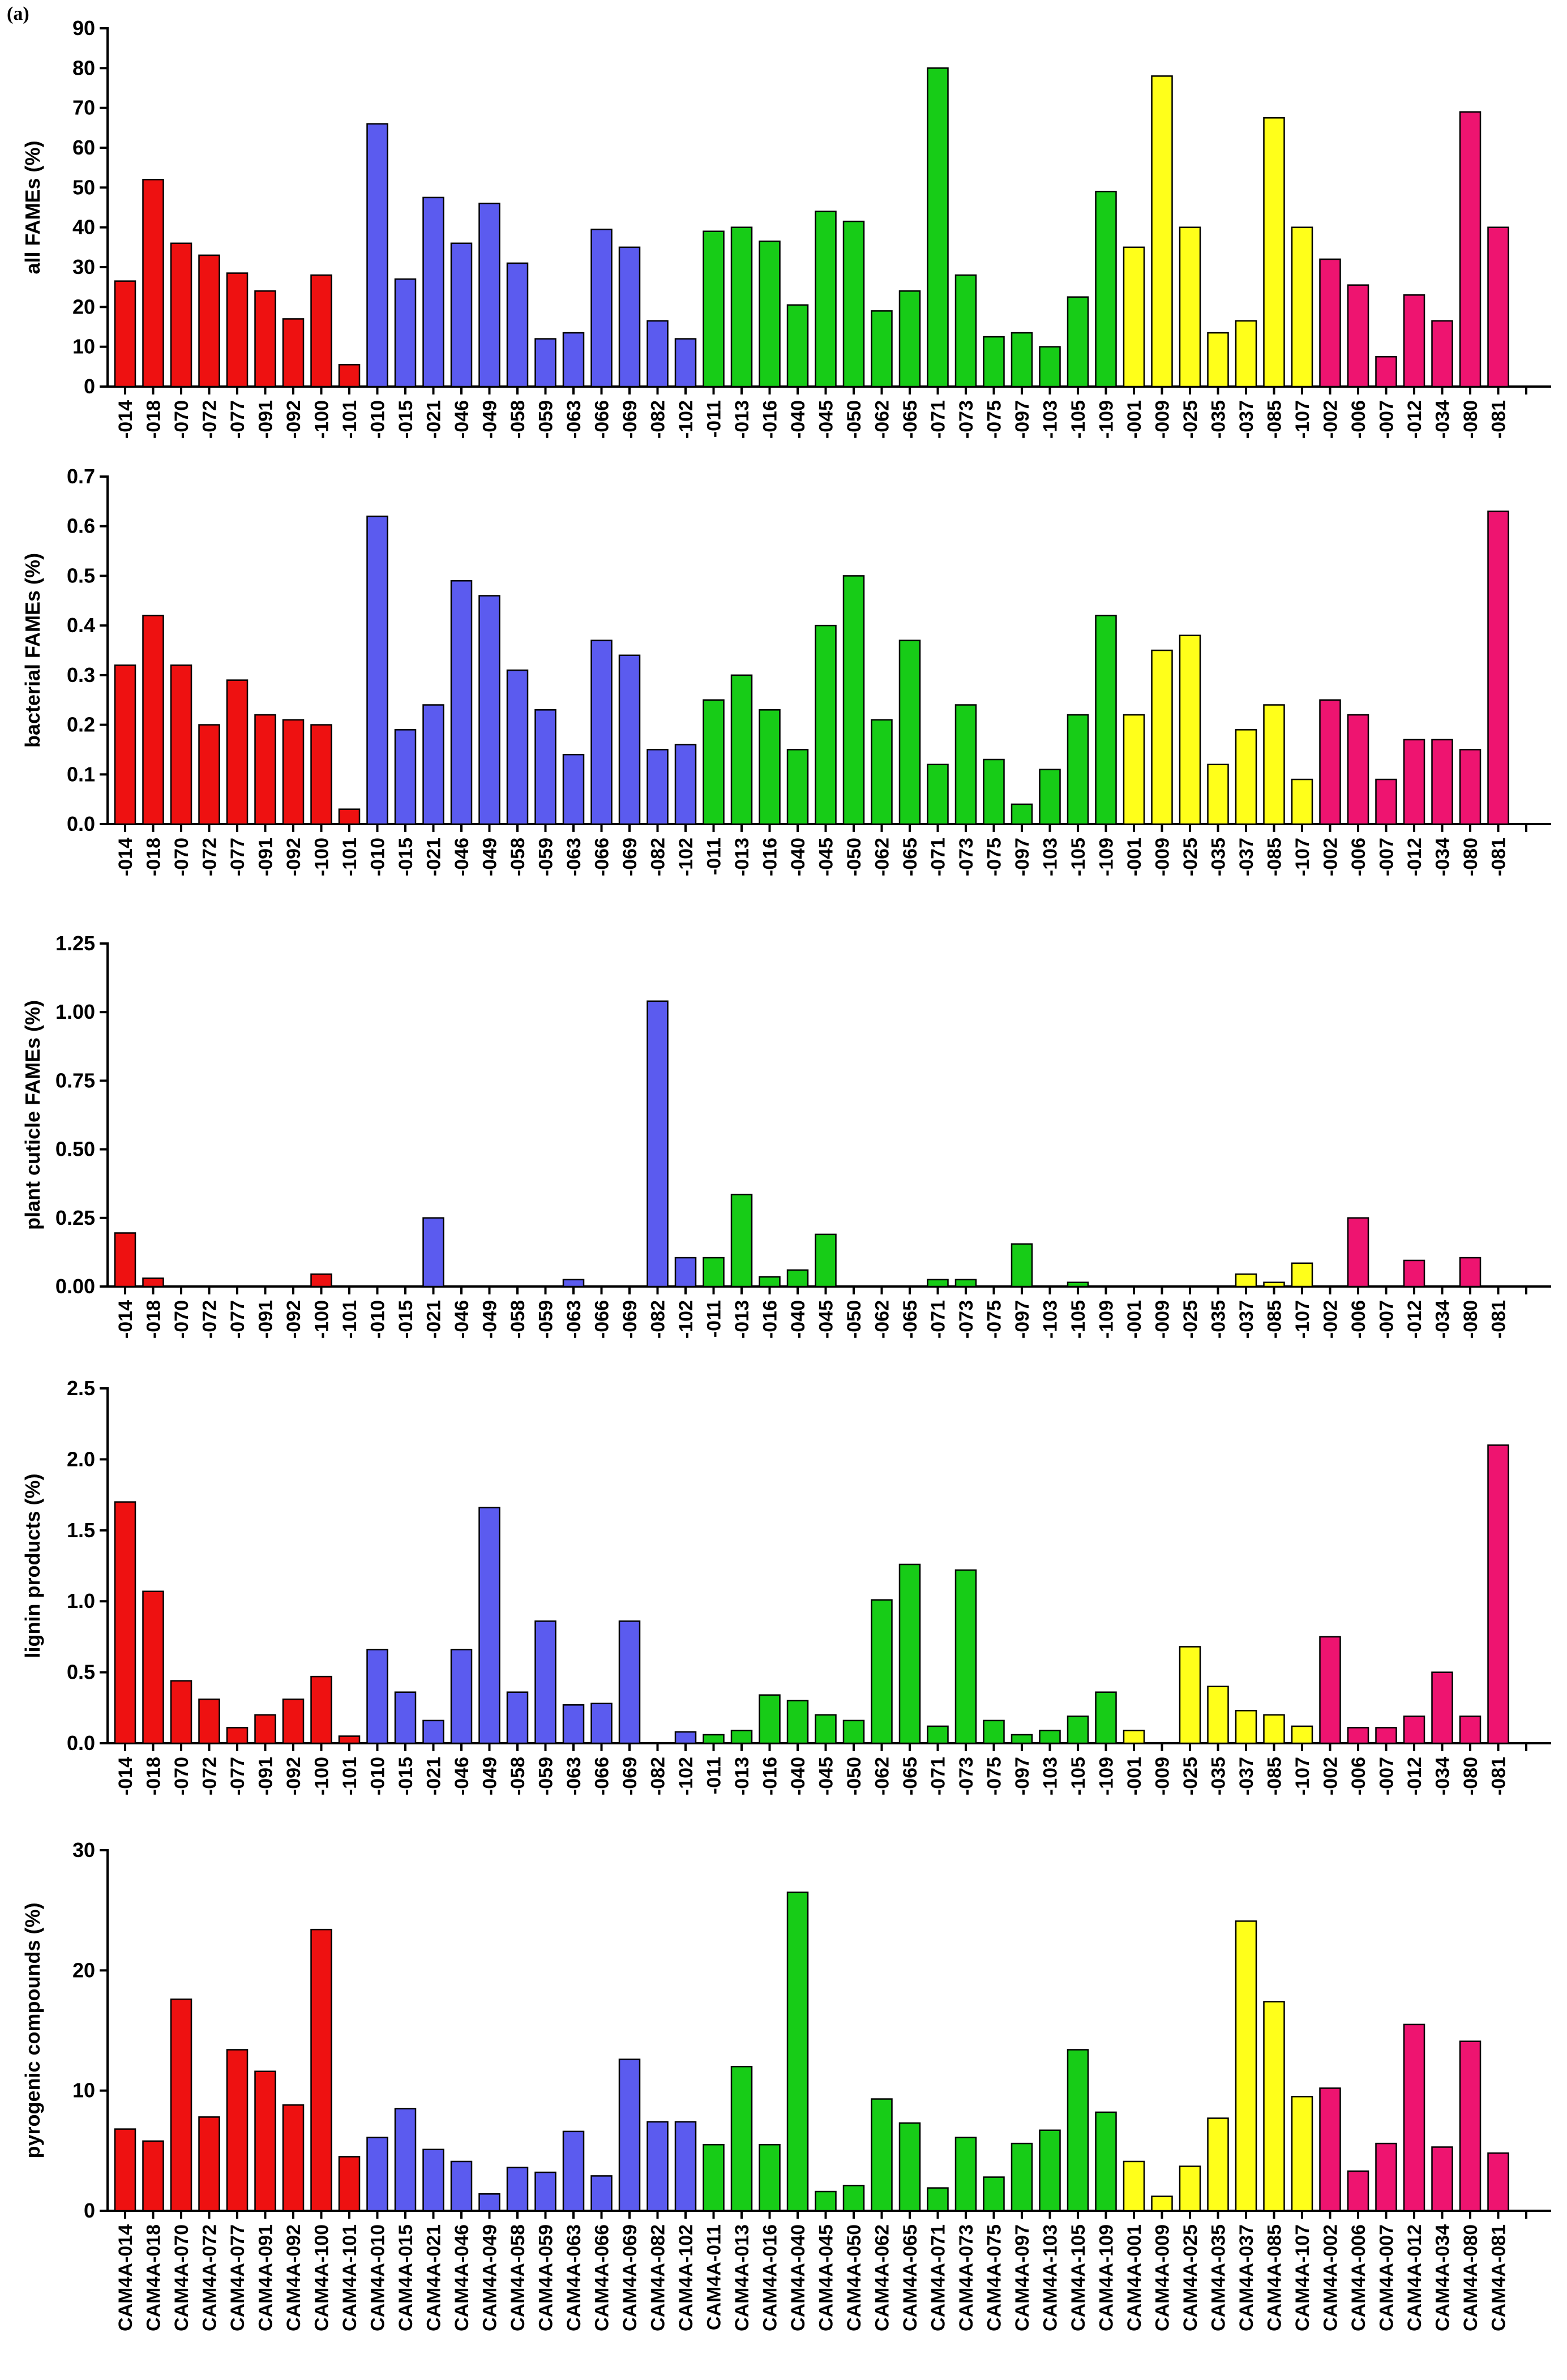 The image size is (1567, 2380). Describe the element at coordinates (434, 419) in the screenshot. I see `x-tick-label: -021` at that location.